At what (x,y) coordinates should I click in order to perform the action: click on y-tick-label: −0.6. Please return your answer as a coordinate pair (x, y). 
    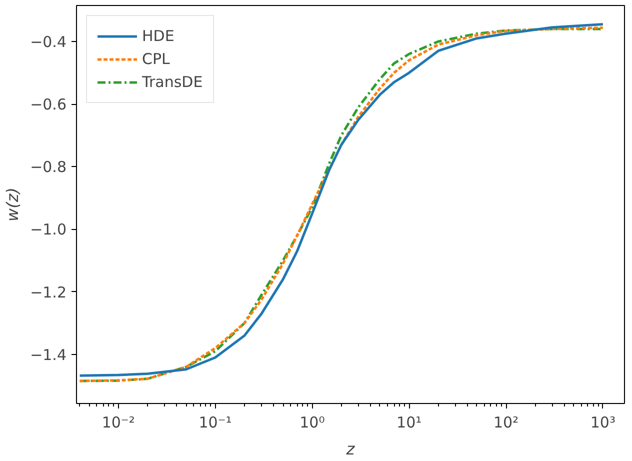
    Looking at the image, I should click on (48, 105).